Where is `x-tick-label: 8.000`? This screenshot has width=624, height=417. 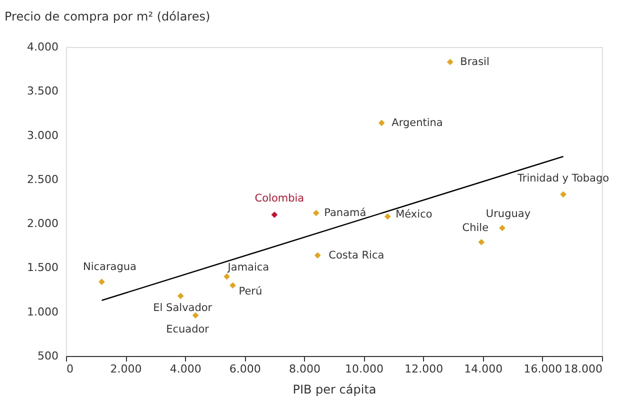
x-tick-label: 8.000 is located at coordinates (304, 369).